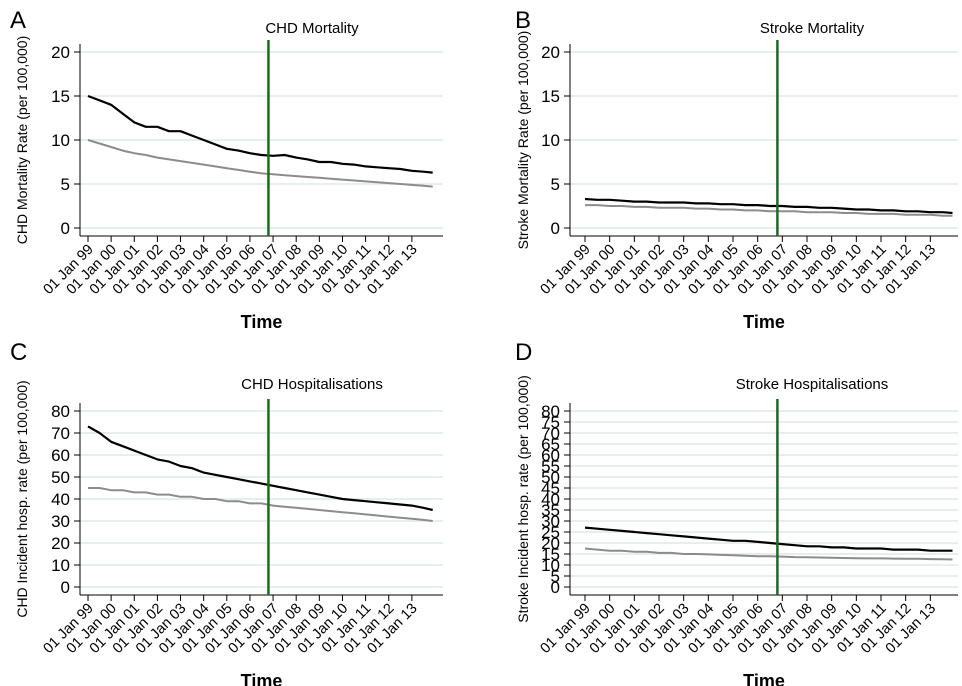 This screenshot has width=962, height=686. I want to click on y-tick-label: 75, so click(550, 422).